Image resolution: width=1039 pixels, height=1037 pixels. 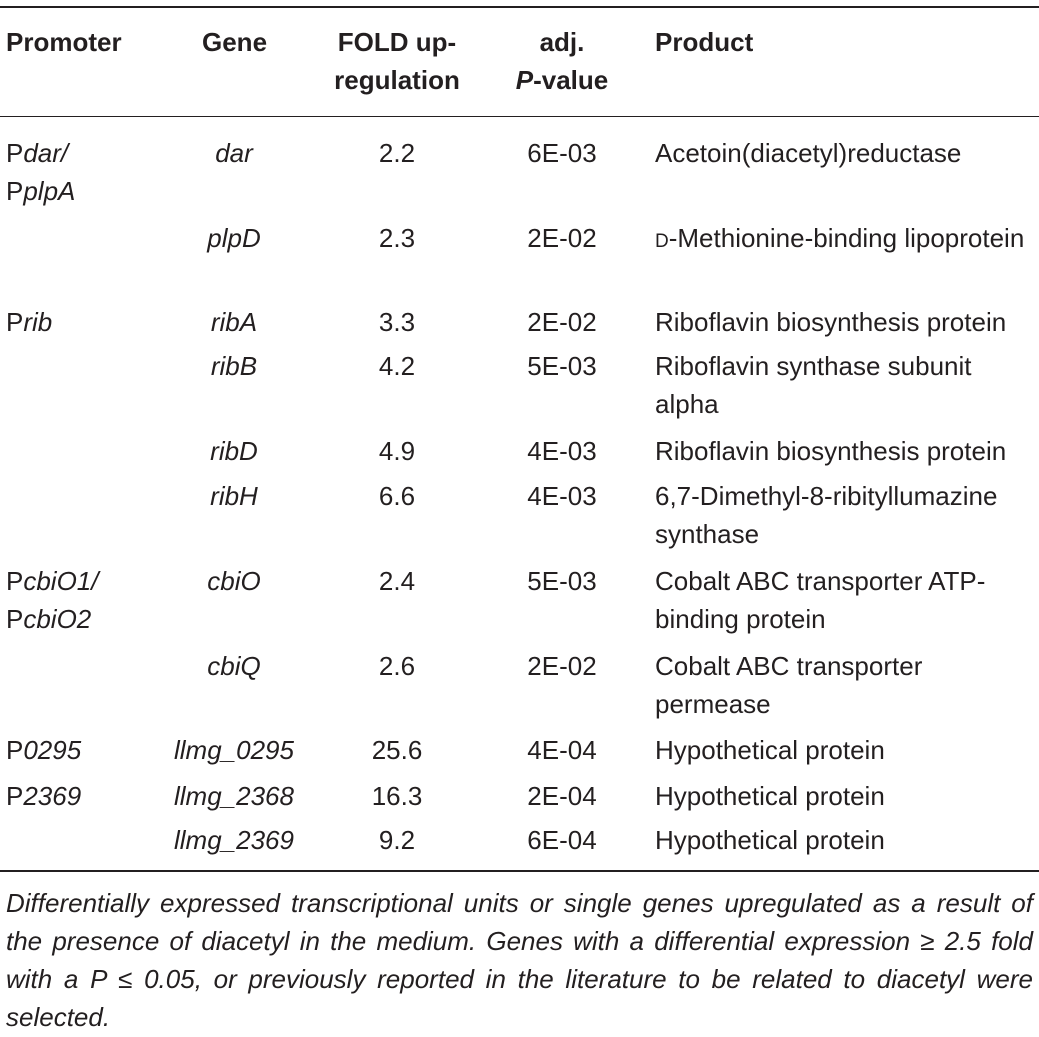 What do you see at coordinates (397, 322) in the screenshot?
I see `row-3-fold: 3.3` at bounding box center [397, 322].